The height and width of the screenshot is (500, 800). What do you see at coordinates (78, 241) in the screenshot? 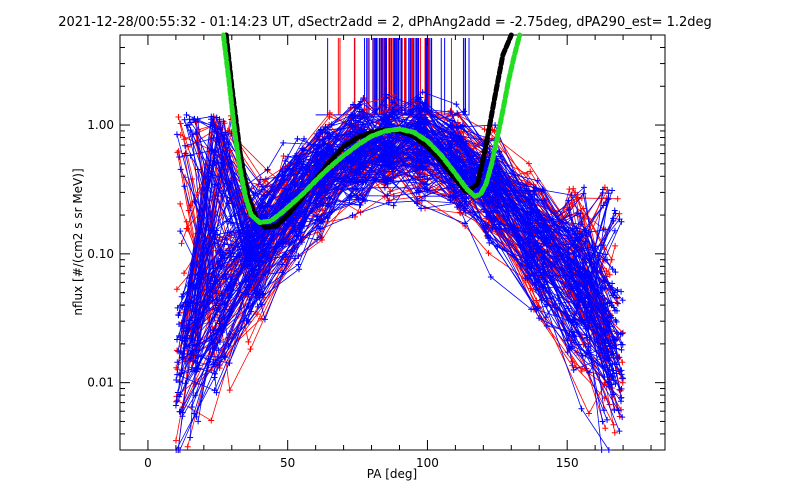
I see `y-axis-label: nflux [#/(cm2 s sr MeV)]` at bounding box center [78, 241].